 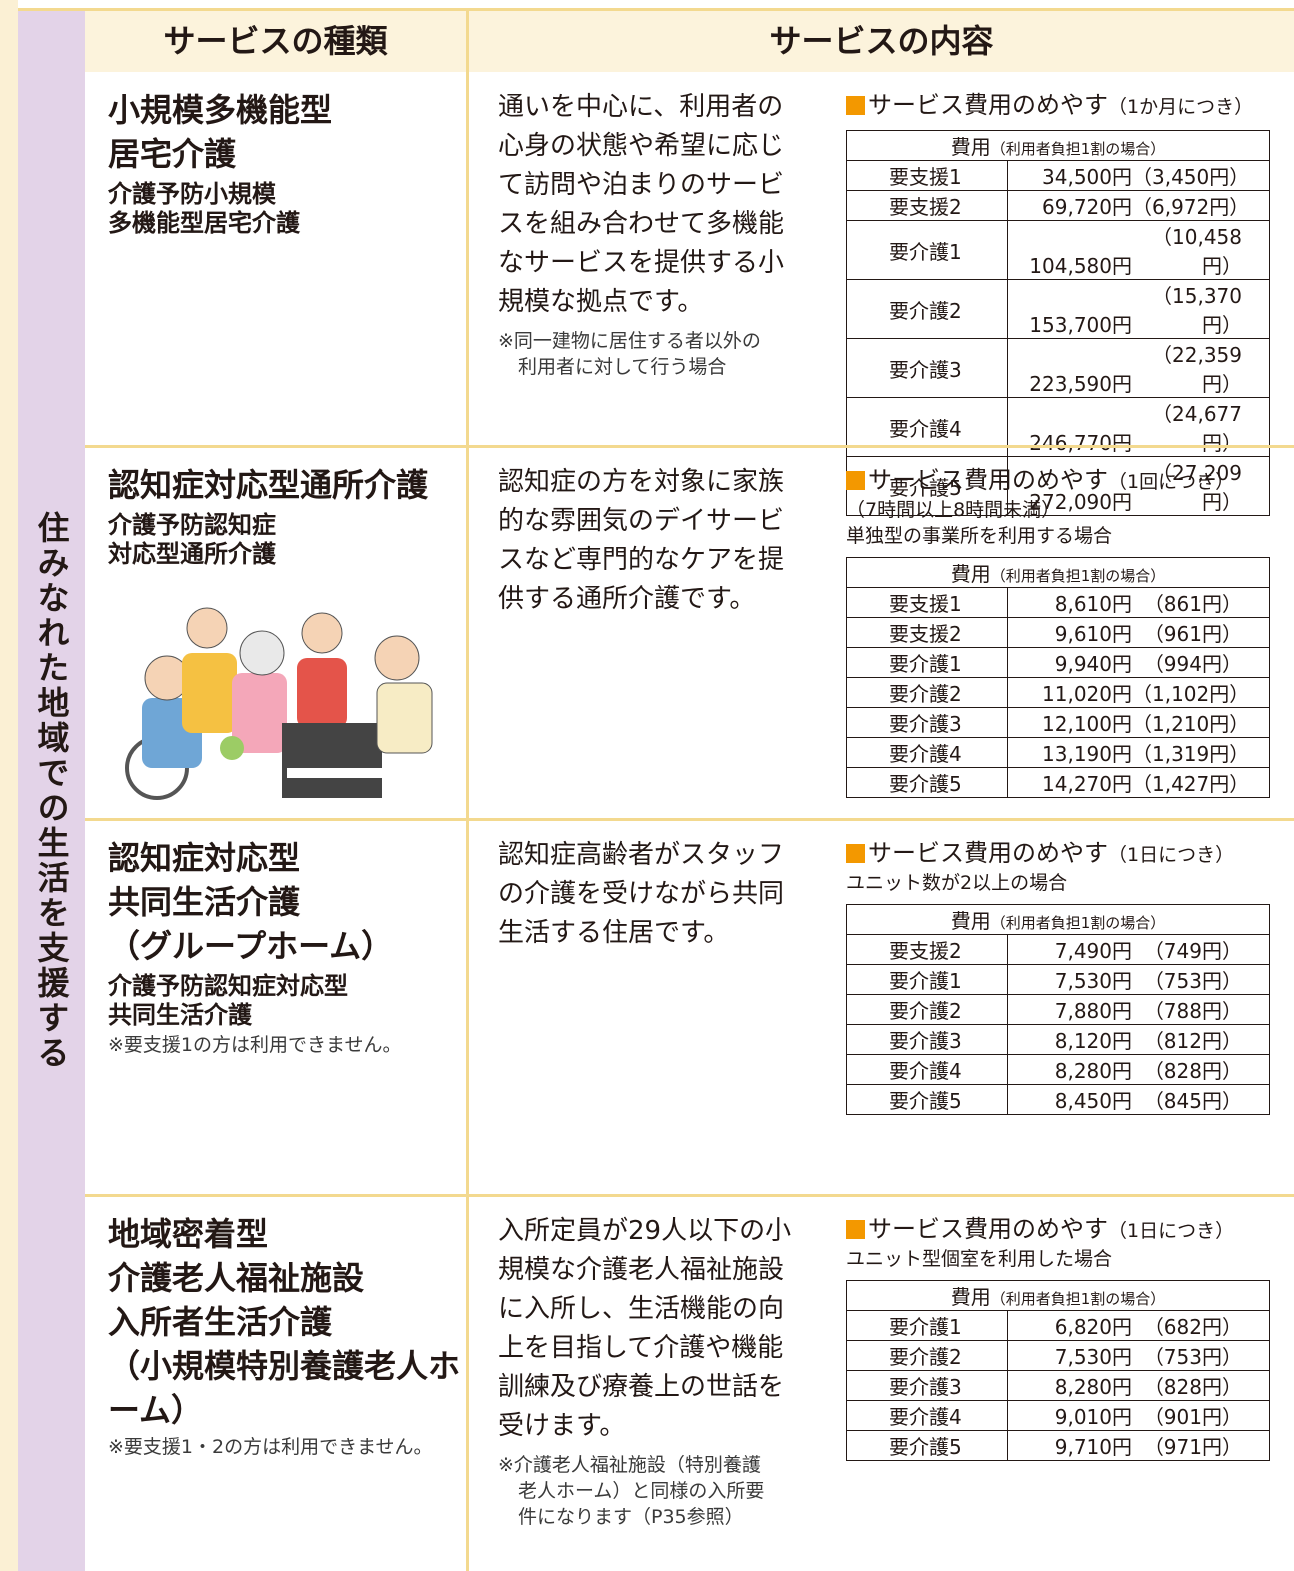 I want to click on description-line: の介護を受けながら共同, so click(x=641, y=894).